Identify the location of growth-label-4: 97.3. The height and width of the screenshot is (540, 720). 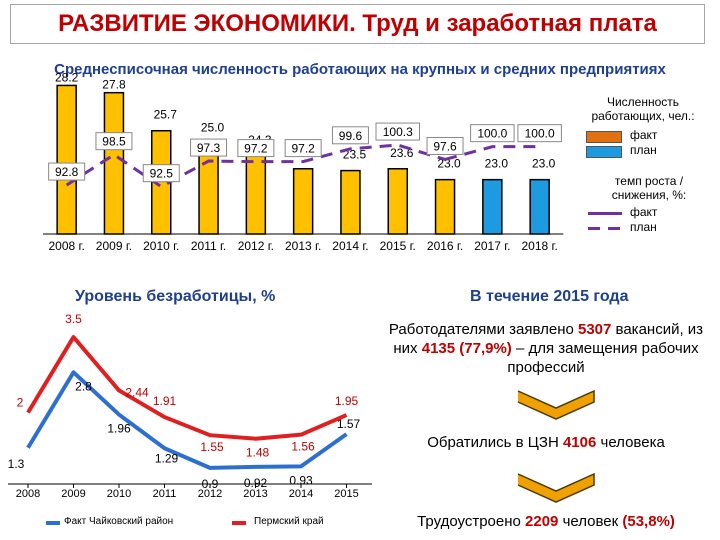
(209, 148).